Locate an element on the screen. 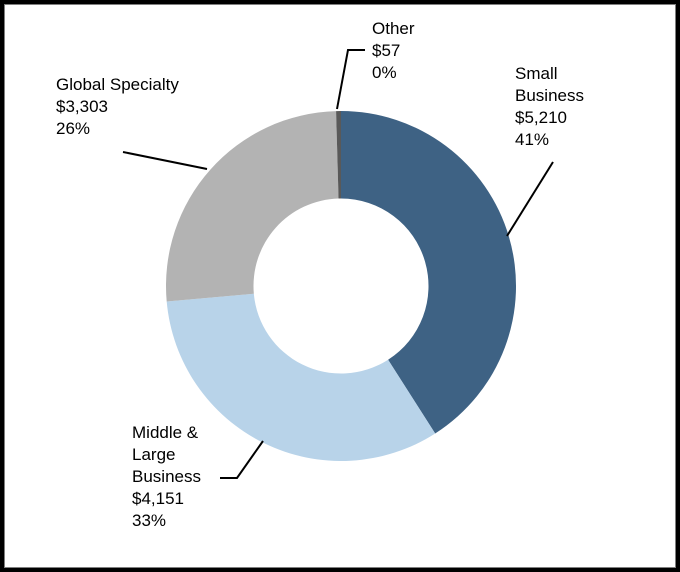 The width and height of the screenshot is (680, 572). donut-segment-middle-large-business is located at coordinates (301, 377).